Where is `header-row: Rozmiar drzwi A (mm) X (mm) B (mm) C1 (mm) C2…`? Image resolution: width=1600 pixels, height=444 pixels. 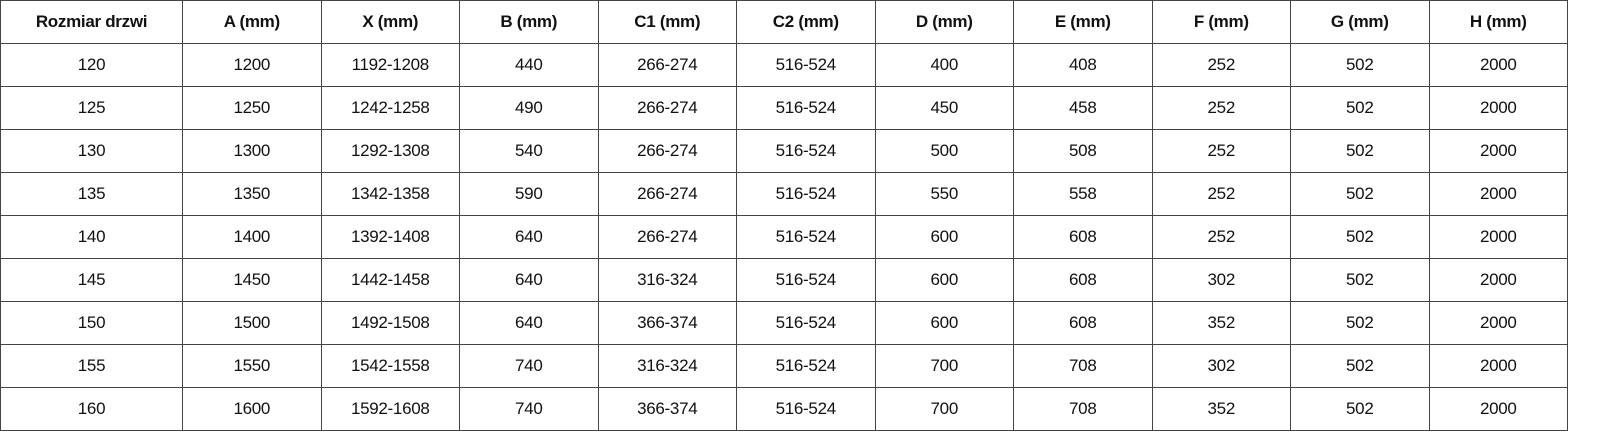
header-row: Rozmiar drzwi A (mm) X (mm) B (mm) C1 (mm) C2… is located at coordinates (784, 22).